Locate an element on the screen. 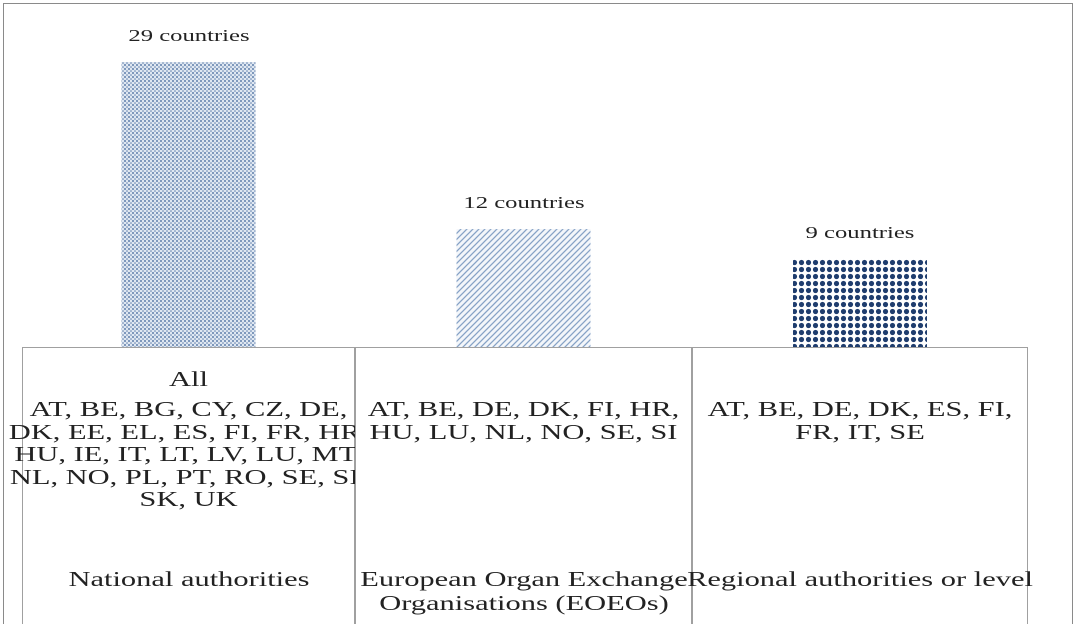 The width and height of the screenshot is (1076, 624). category-label: Regional authorities or level is located at coordinates (860, 579).